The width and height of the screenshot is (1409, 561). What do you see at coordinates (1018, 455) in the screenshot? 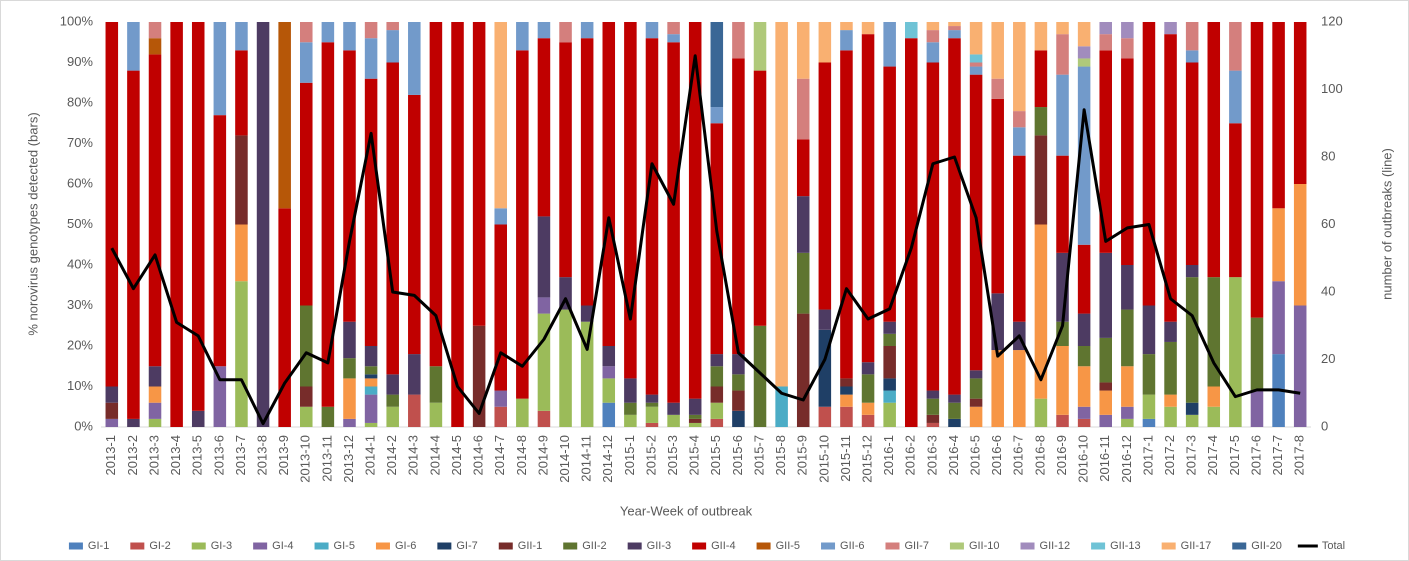
I see `x-tick-label: 2016-7` at bounding box center [1018, 455].